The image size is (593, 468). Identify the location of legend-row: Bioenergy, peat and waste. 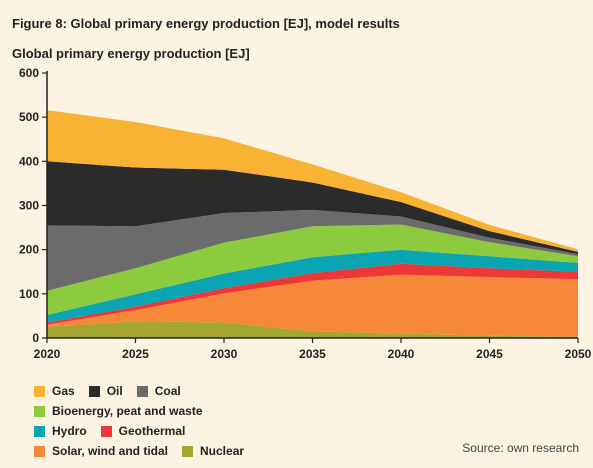
(125, 411).